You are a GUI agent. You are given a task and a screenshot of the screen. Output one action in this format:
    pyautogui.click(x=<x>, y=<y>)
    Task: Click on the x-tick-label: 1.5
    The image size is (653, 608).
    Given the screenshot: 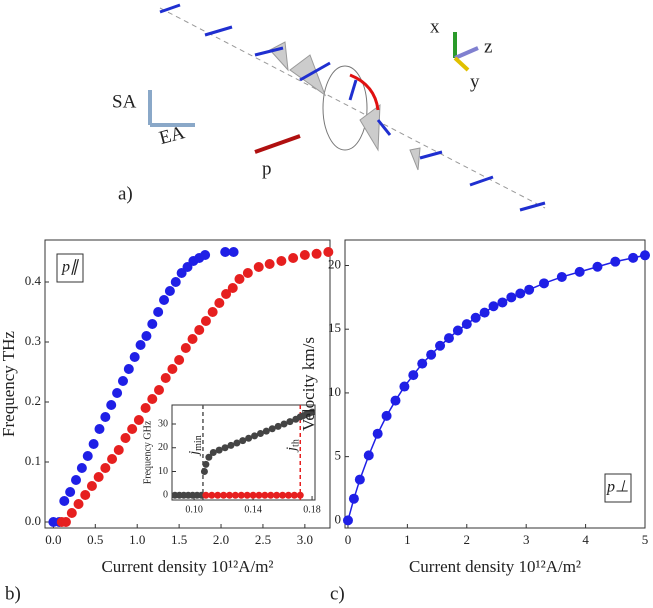 What is the action you would take?
    pyautogui.click(x=179, y=539)
    